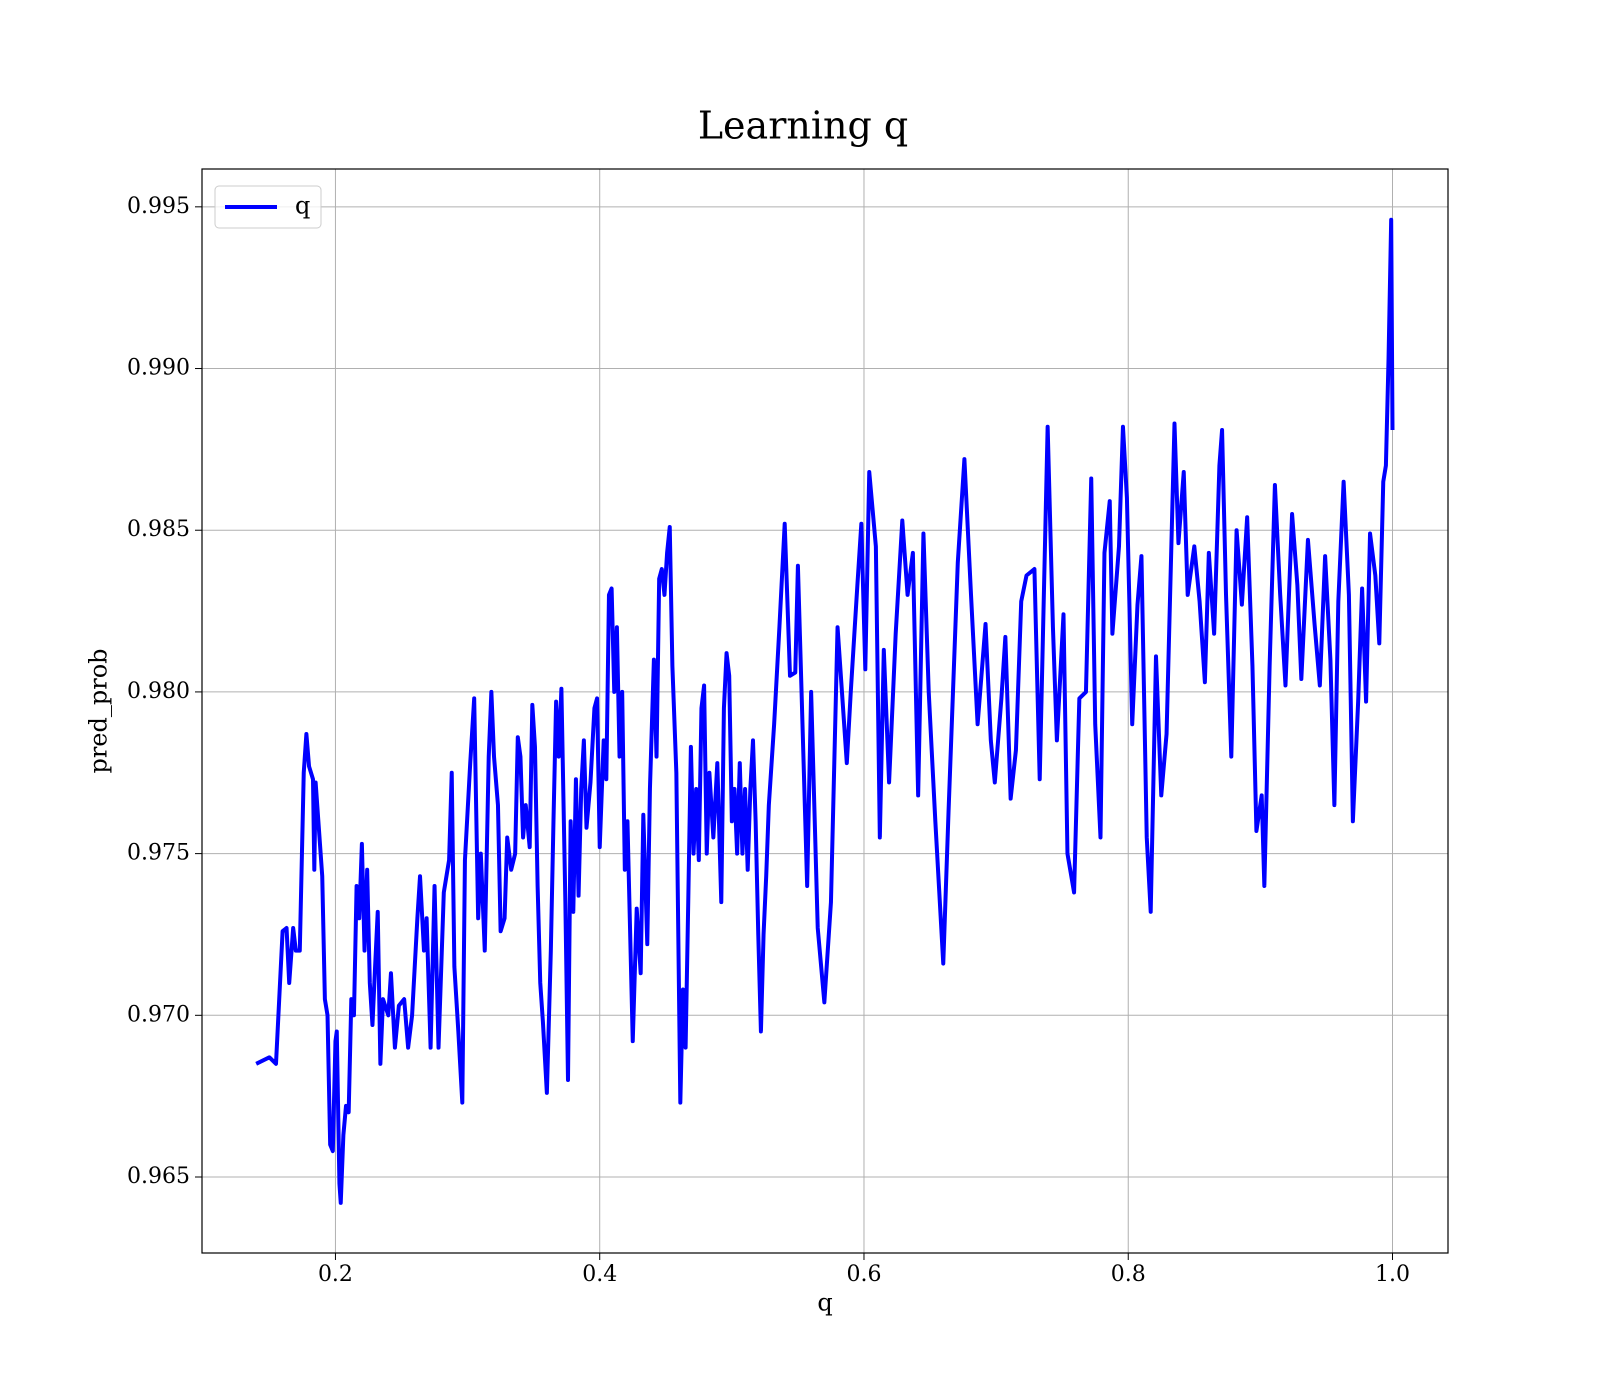  I want to click on y-tick-label: 0.985, so click(158, 529).